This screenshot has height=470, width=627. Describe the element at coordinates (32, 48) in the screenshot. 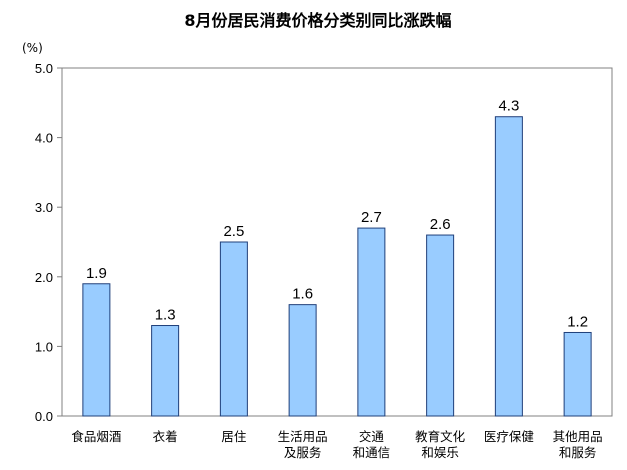

I see `y-axis-unit: (%)` at that location.